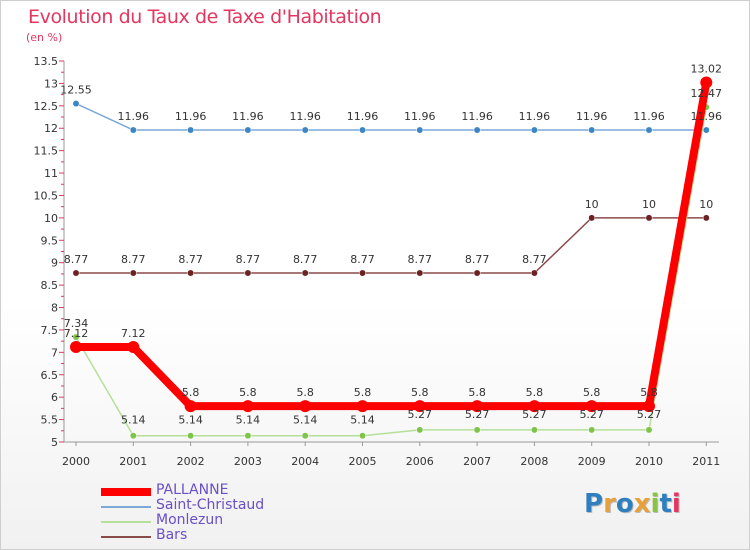 The width and height of the screenshot is (750, 550). What do you see at coordinates (76, 461) in the screenshot?
I see `x-tick-label: 2000` at bounding box center [76, 461].